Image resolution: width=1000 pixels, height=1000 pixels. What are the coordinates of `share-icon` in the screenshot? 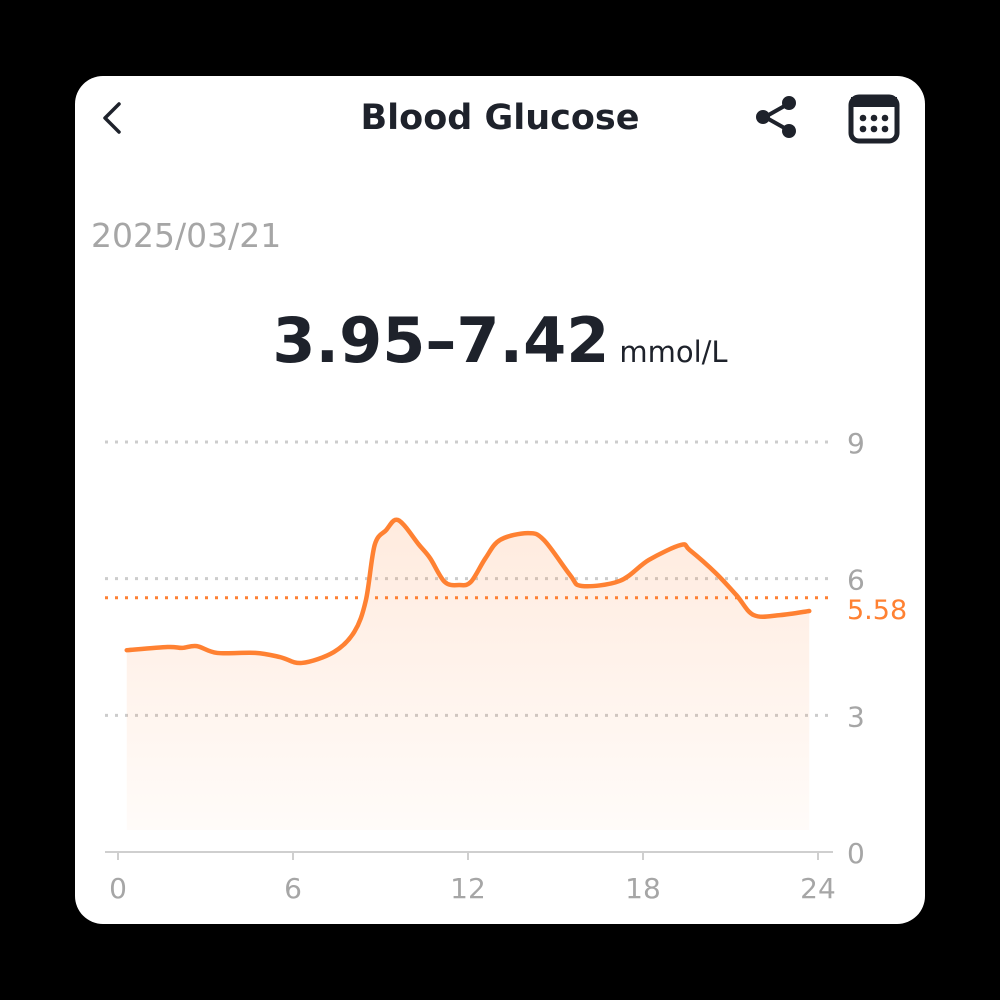 It's located at (776, 117).